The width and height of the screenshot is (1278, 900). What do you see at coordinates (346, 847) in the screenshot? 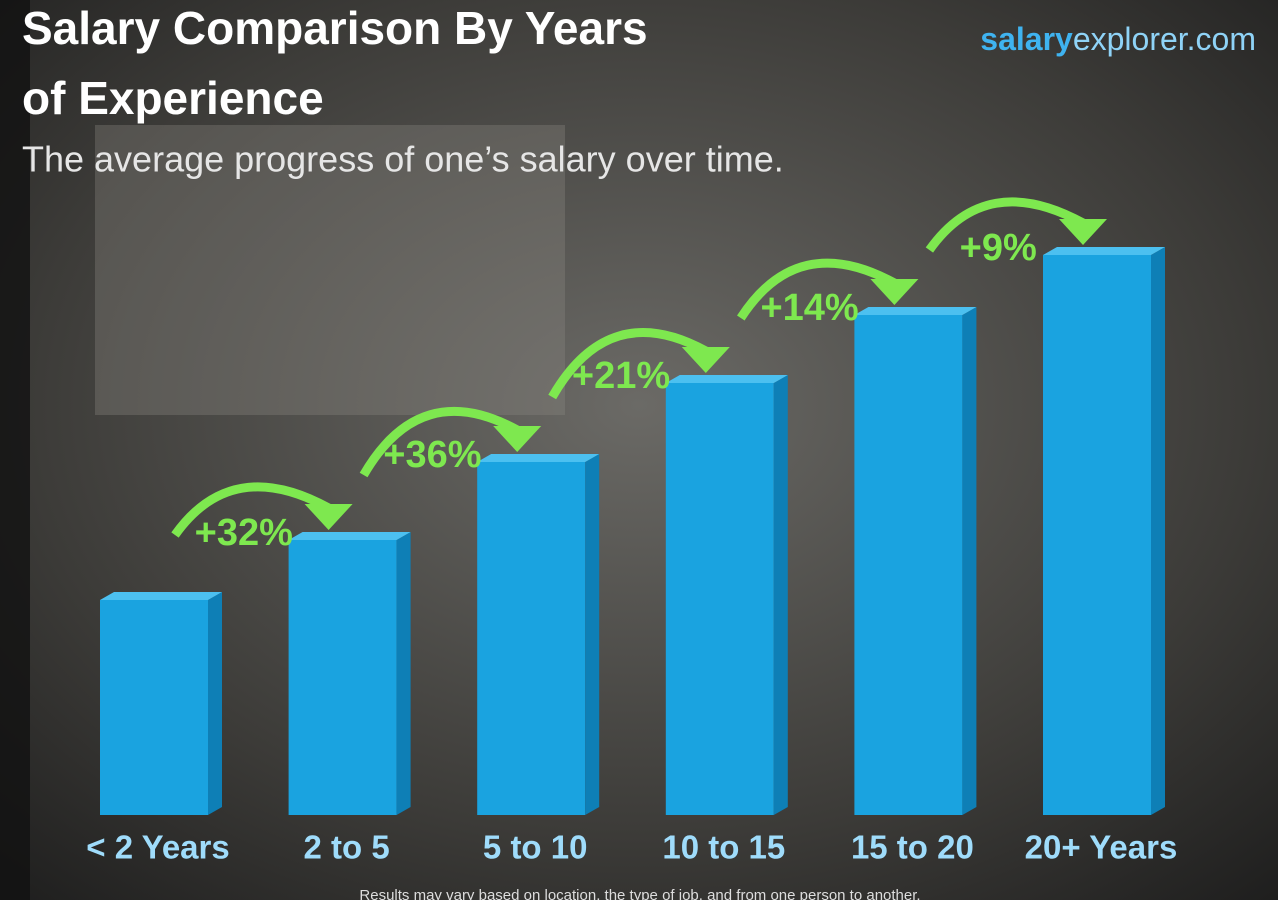
I see `x-tick-label: 2 to 5` at bounding box center [346, 847].